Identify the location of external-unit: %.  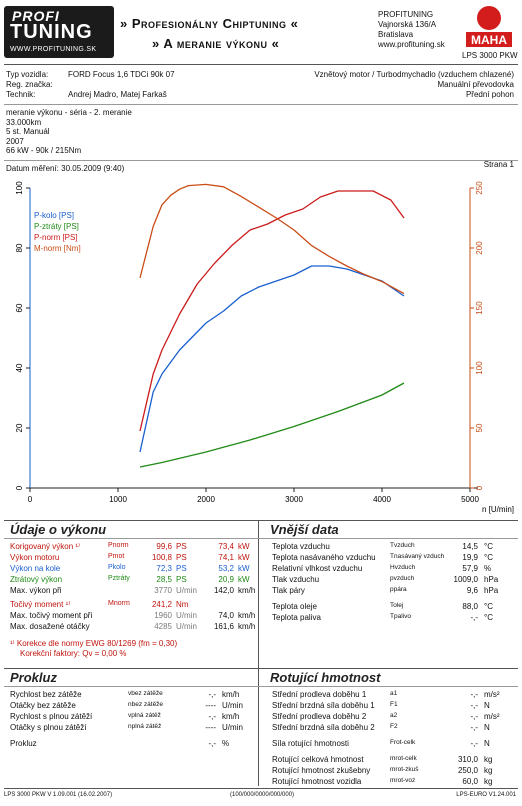
(488, 568).